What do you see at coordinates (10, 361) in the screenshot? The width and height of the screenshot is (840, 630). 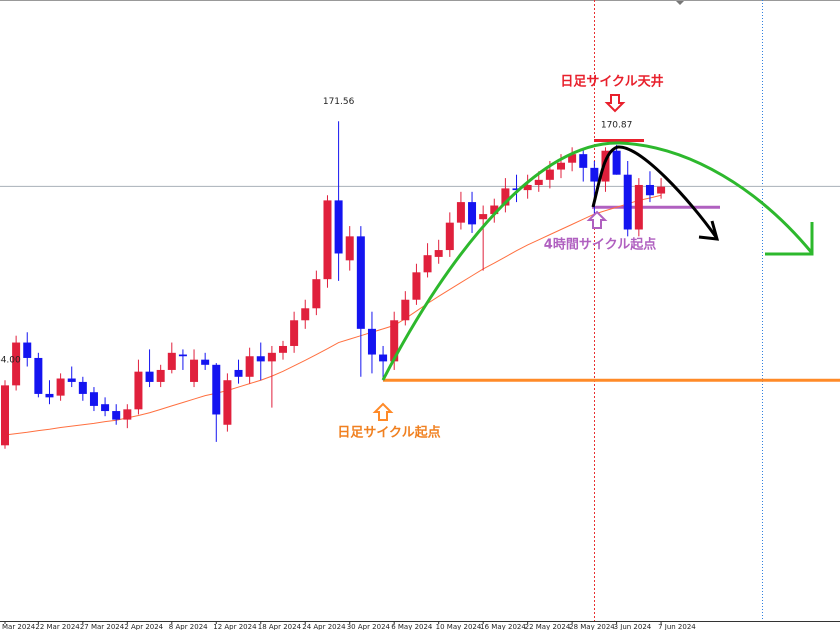 I see `price-label: 164.00` at bounding box center [10, 361].